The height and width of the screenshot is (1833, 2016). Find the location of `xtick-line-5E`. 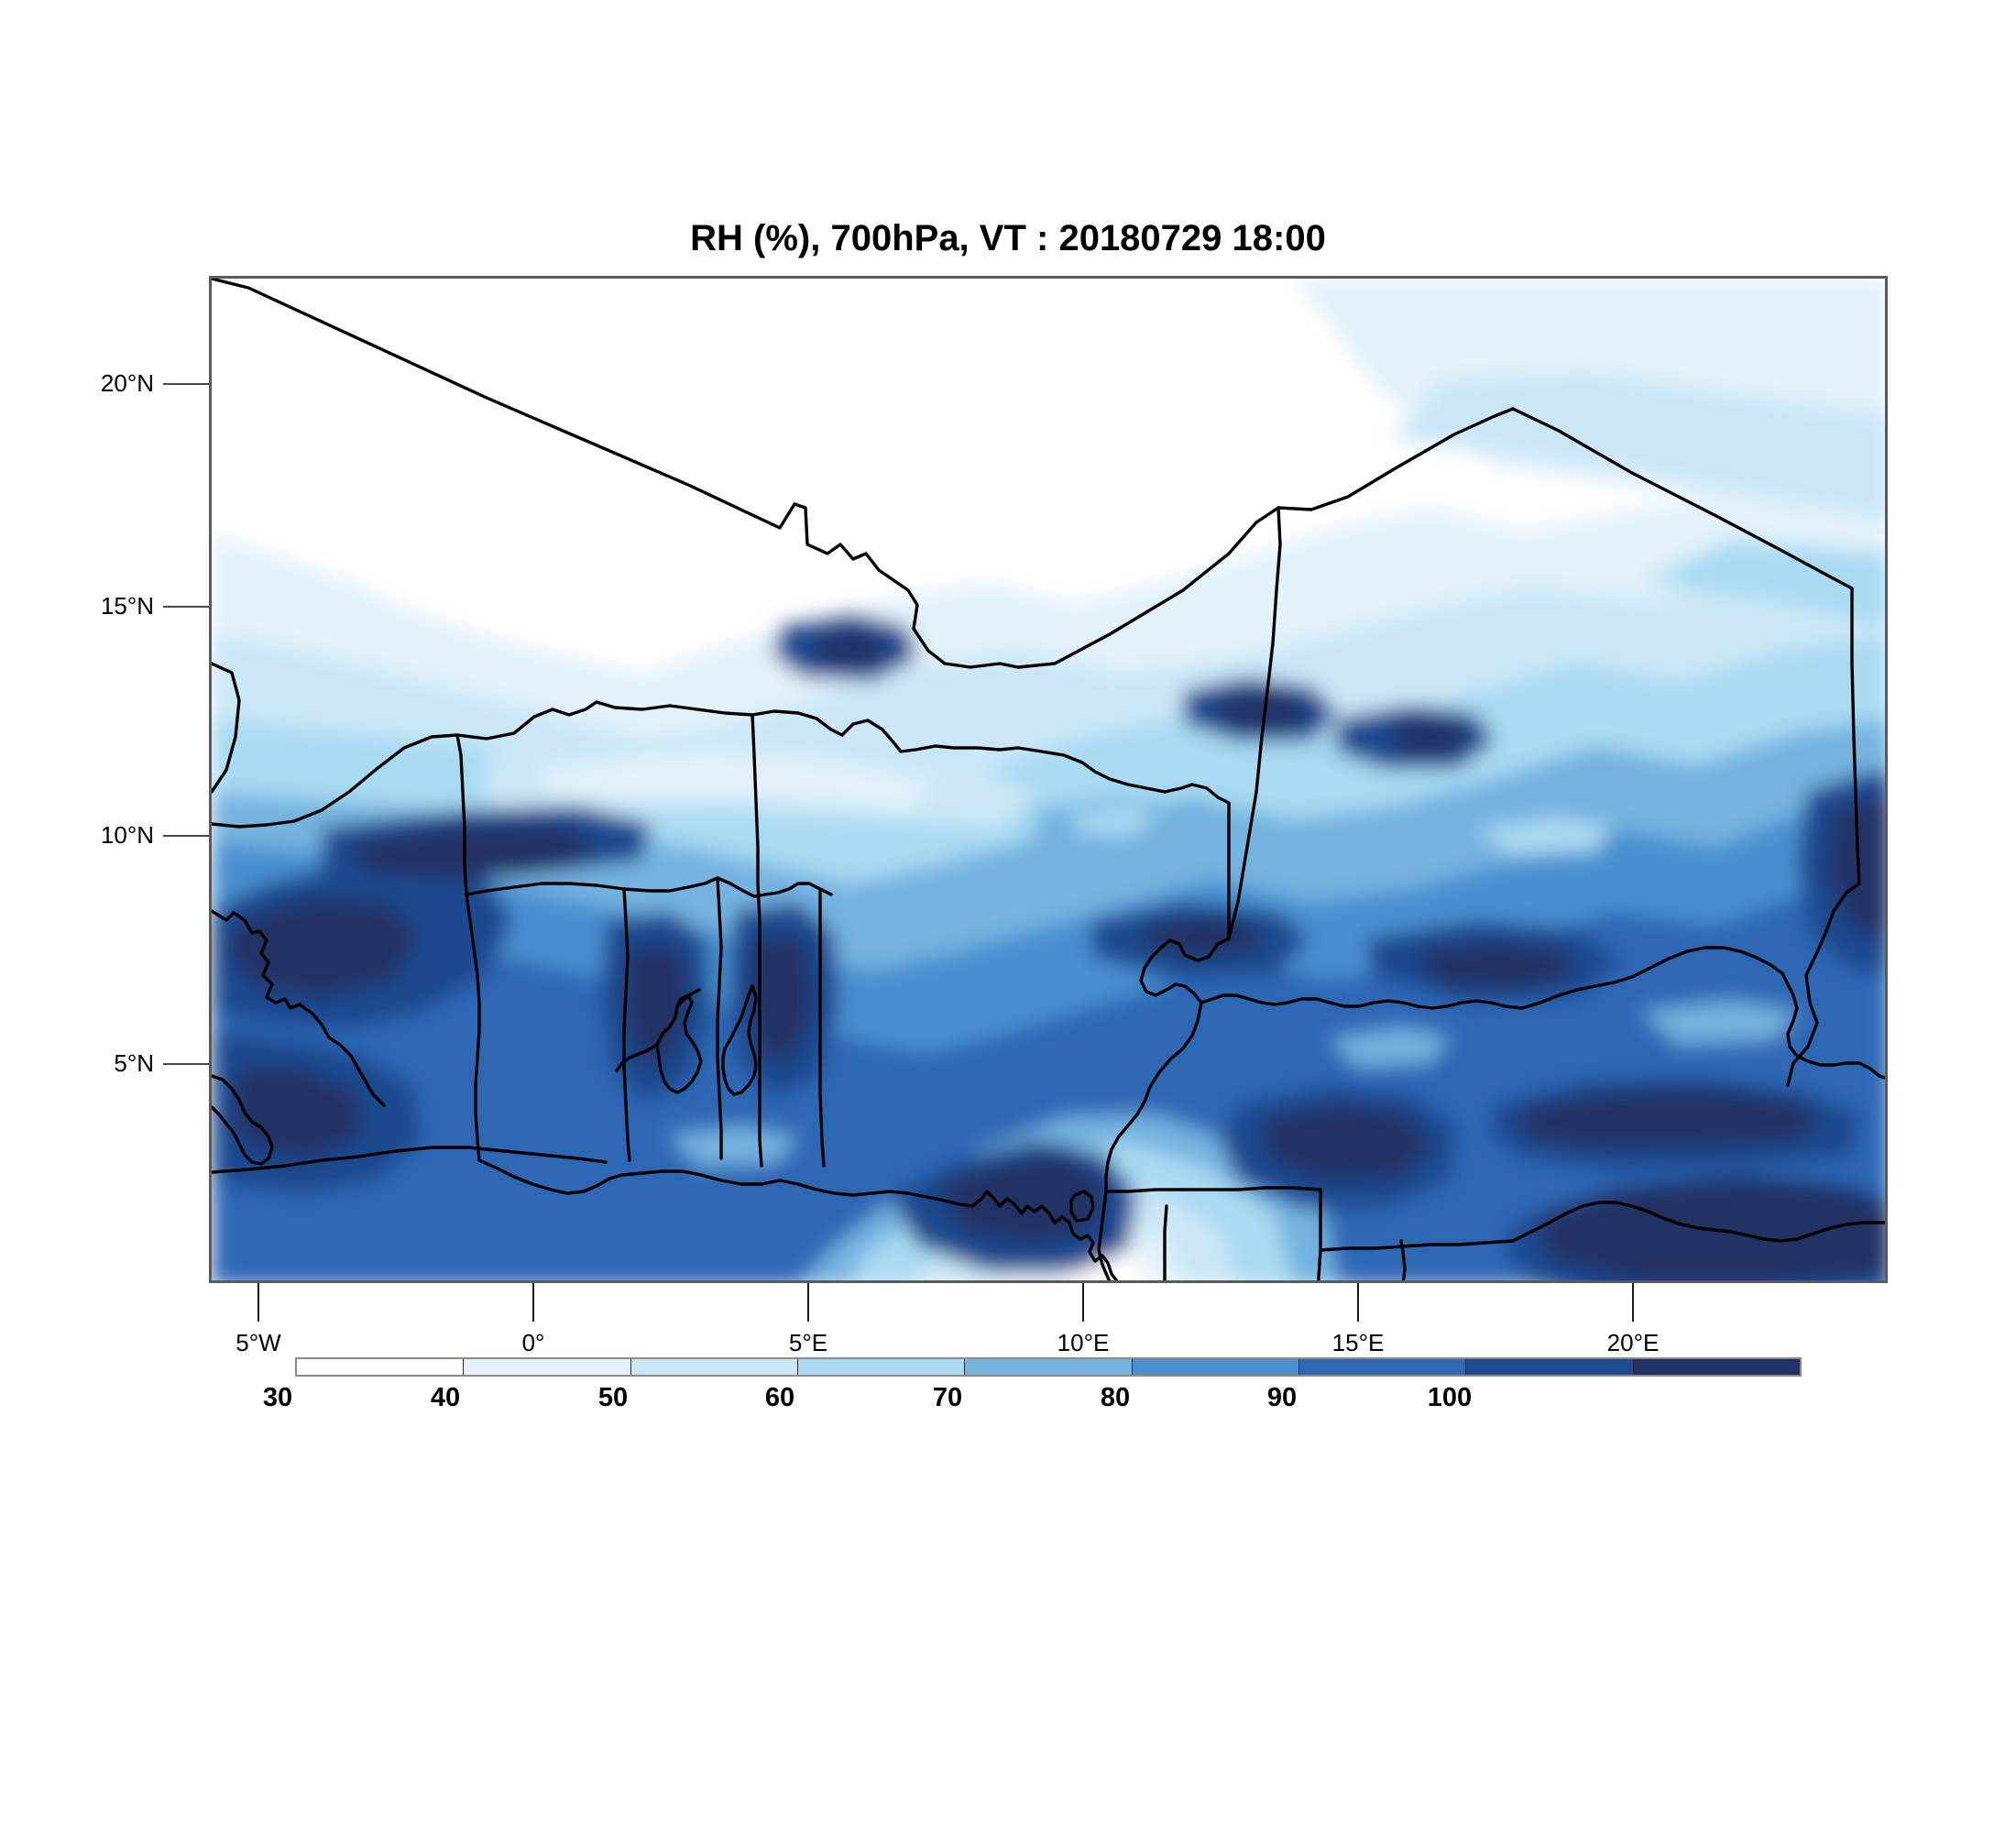

xtick-line-5E is located at coordinates (808, 1302).